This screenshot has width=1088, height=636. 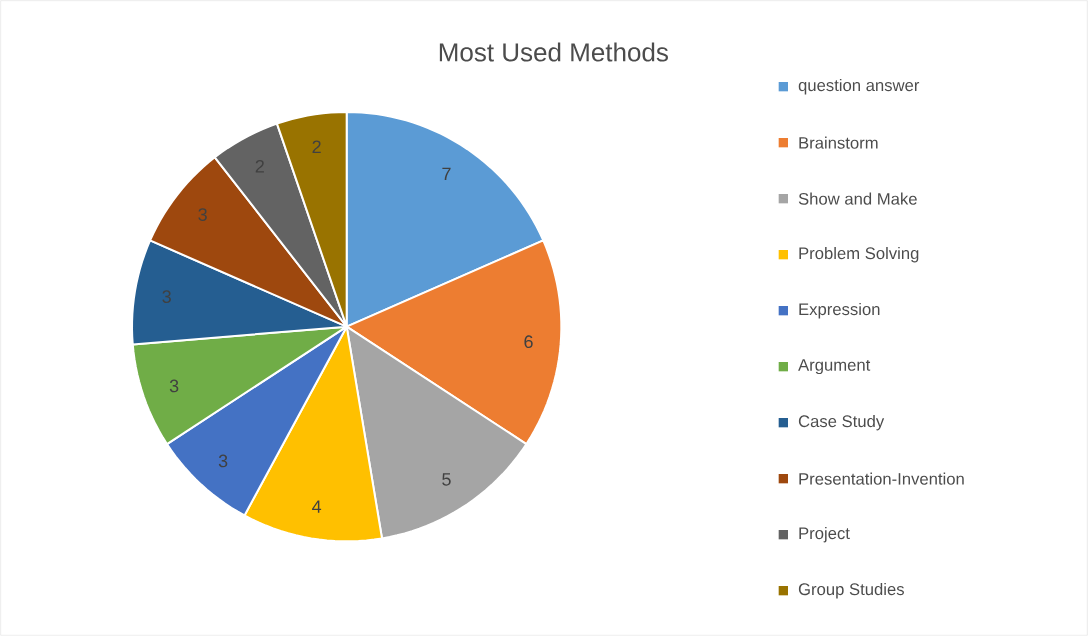 What do you see at coordinates (317, 506) in the screenshot?
I see `data-label: 4` at bounding box center [317, 506].